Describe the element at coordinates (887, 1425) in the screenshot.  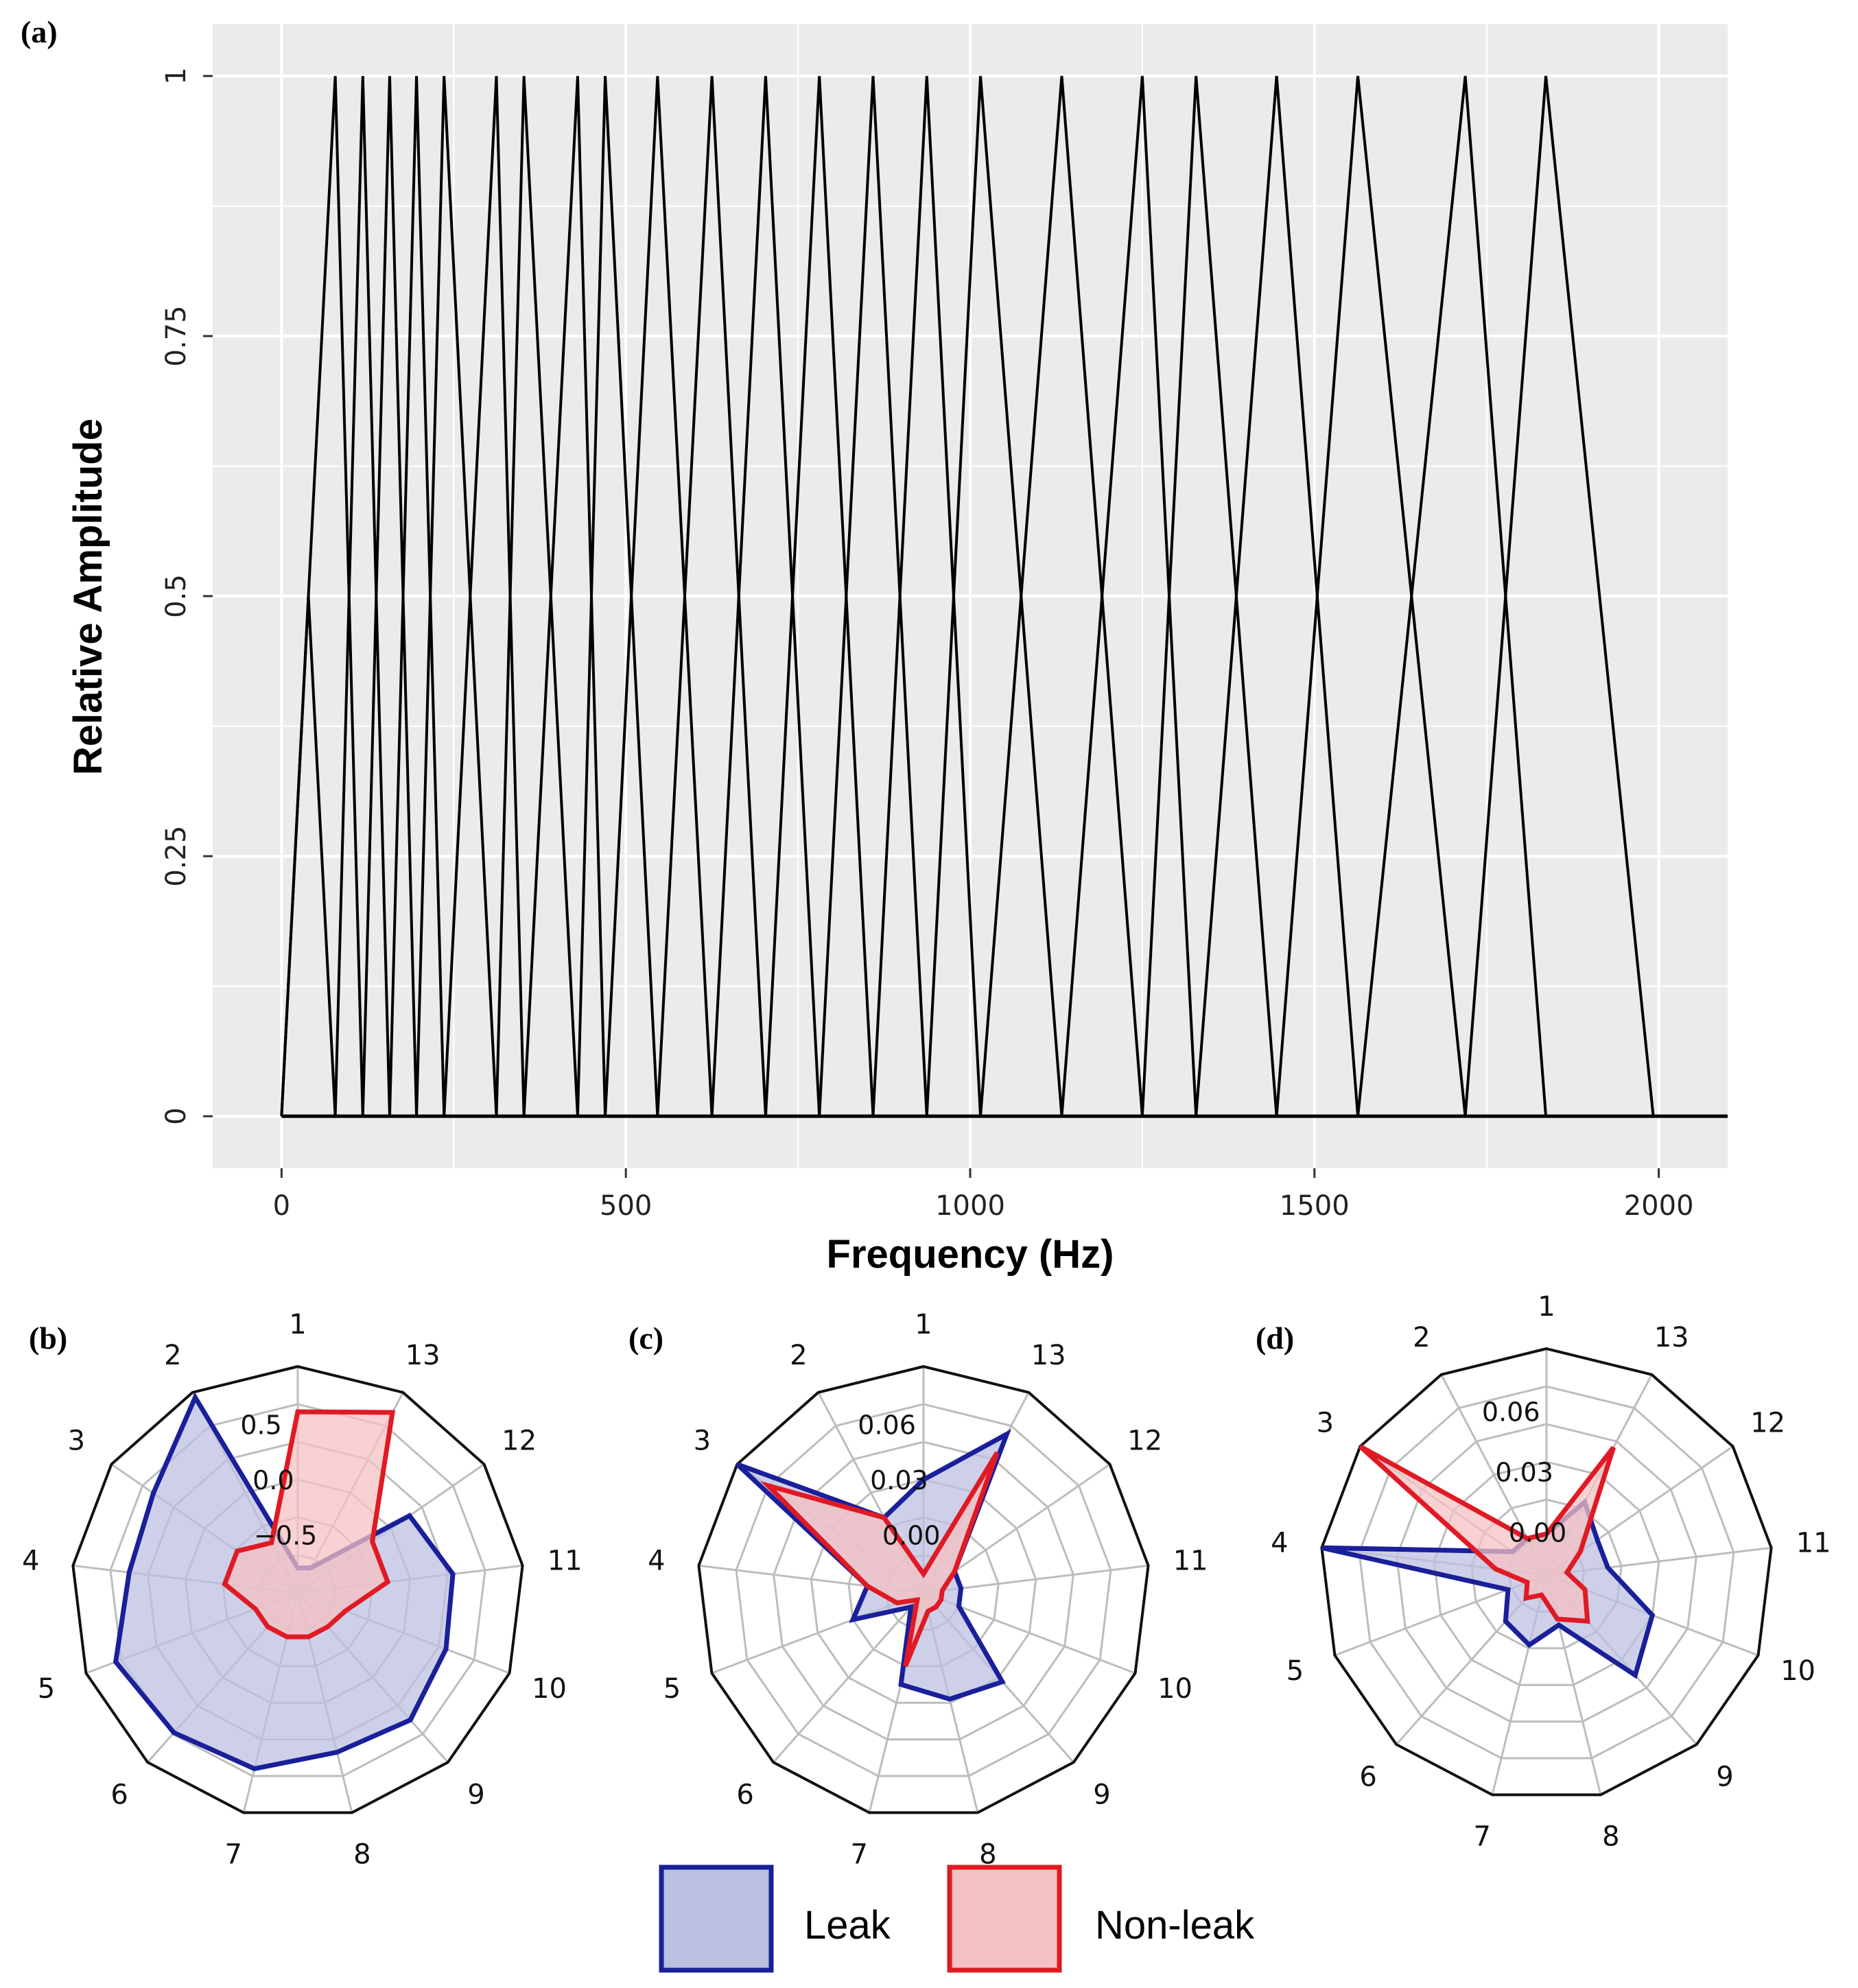
I see `radar-ring-label: 0.06` at that location.